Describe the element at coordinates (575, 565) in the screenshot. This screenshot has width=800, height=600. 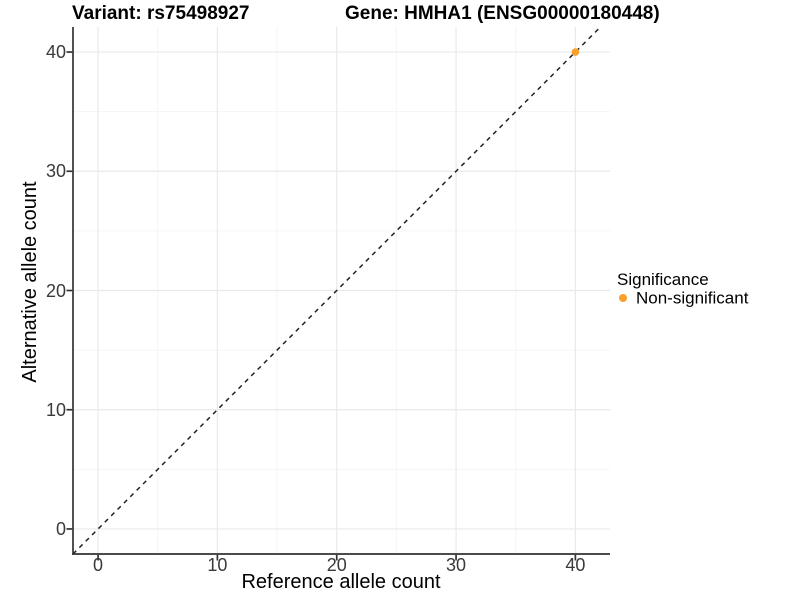
I see `x-tick-label: 40` at that location.